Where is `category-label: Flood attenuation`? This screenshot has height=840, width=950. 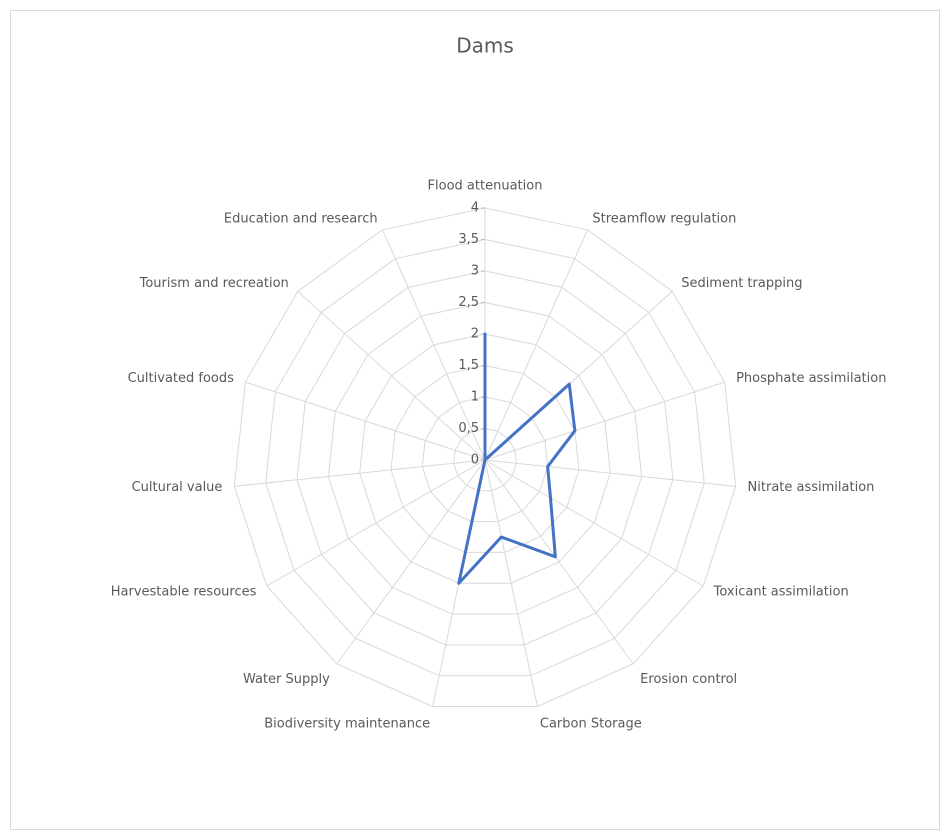
category-label: Flood attenuation is located at coordinates (485, 186).